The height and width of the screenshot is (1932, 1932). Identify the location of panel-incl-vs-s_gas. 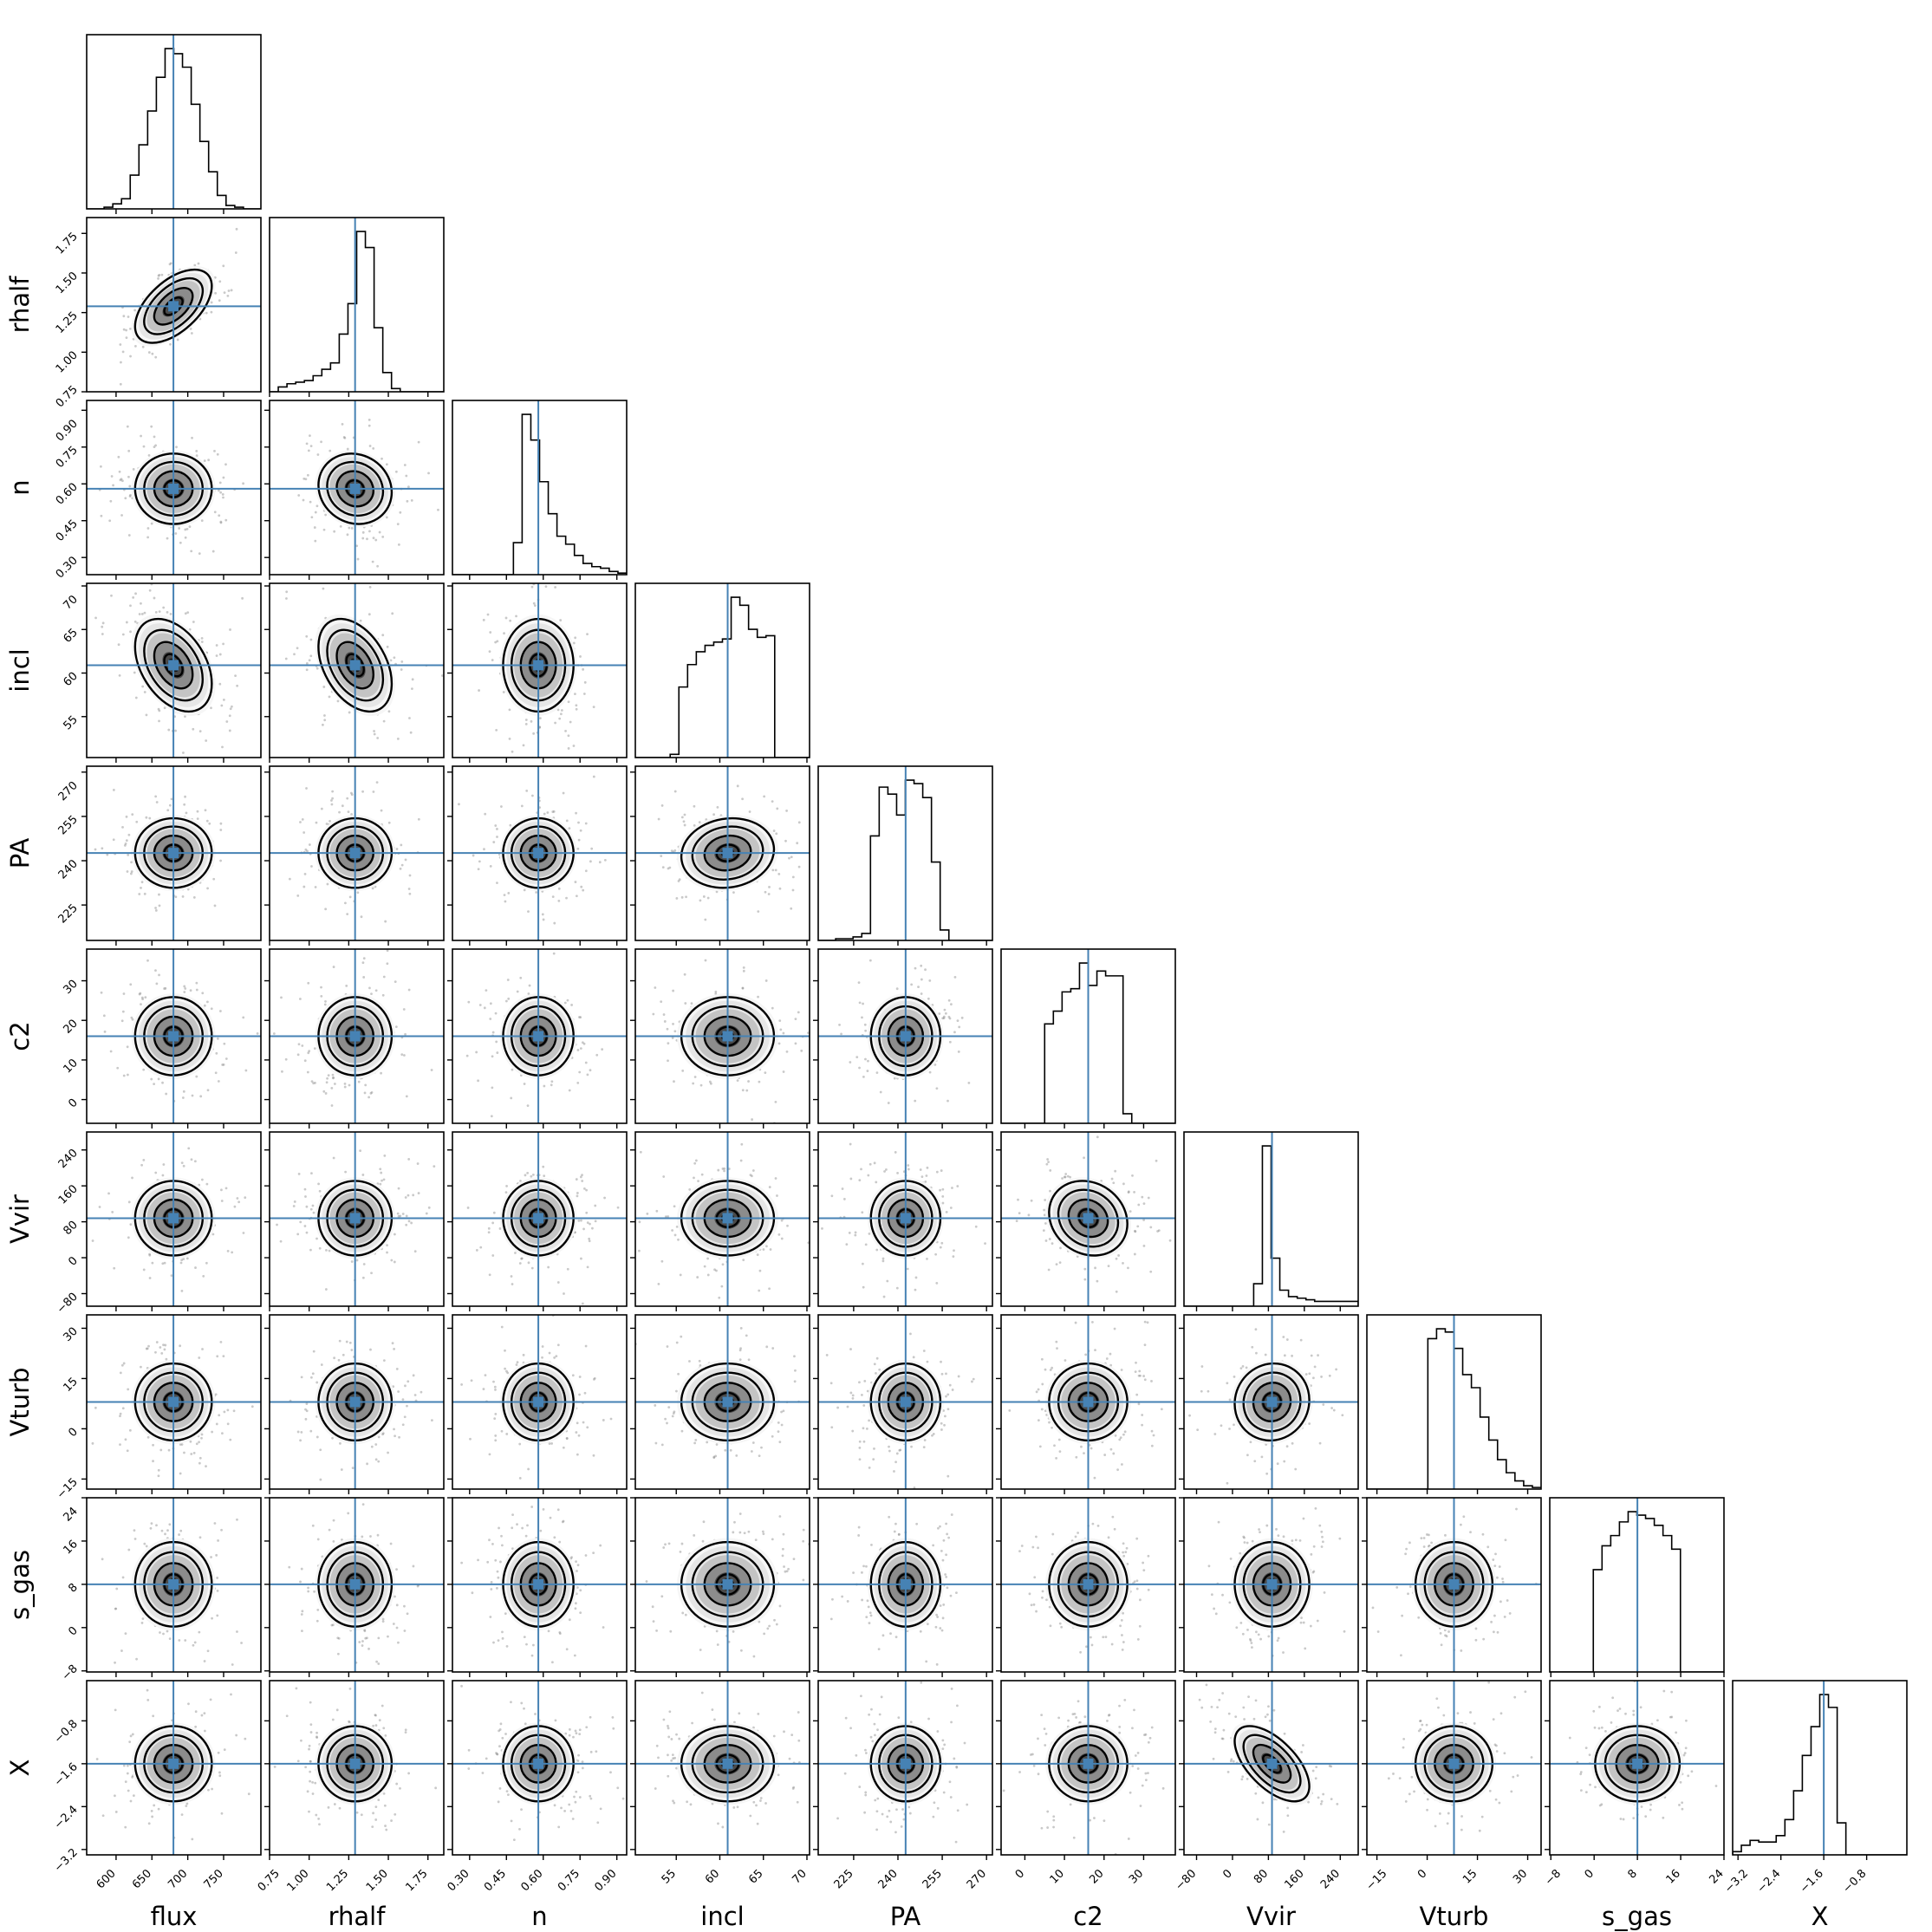
(720, 1587).